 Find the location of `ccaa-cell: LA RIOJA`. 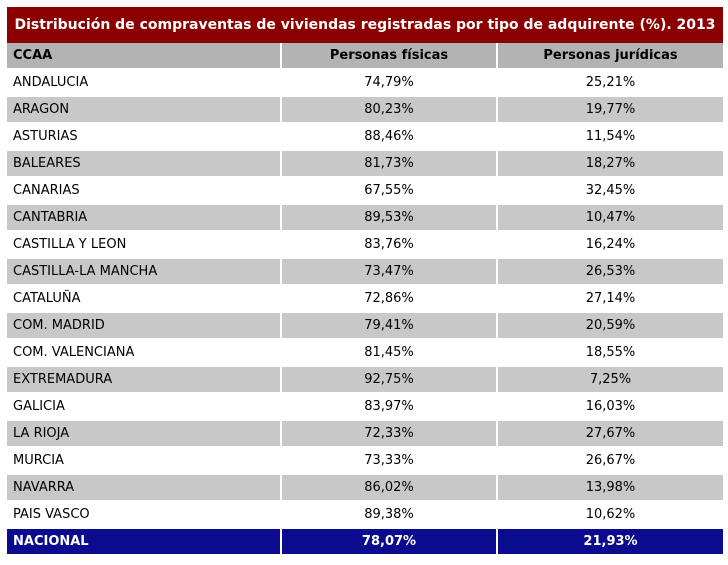

ccaa-cell: LA RIOJA is located at coordinates (144, 434).